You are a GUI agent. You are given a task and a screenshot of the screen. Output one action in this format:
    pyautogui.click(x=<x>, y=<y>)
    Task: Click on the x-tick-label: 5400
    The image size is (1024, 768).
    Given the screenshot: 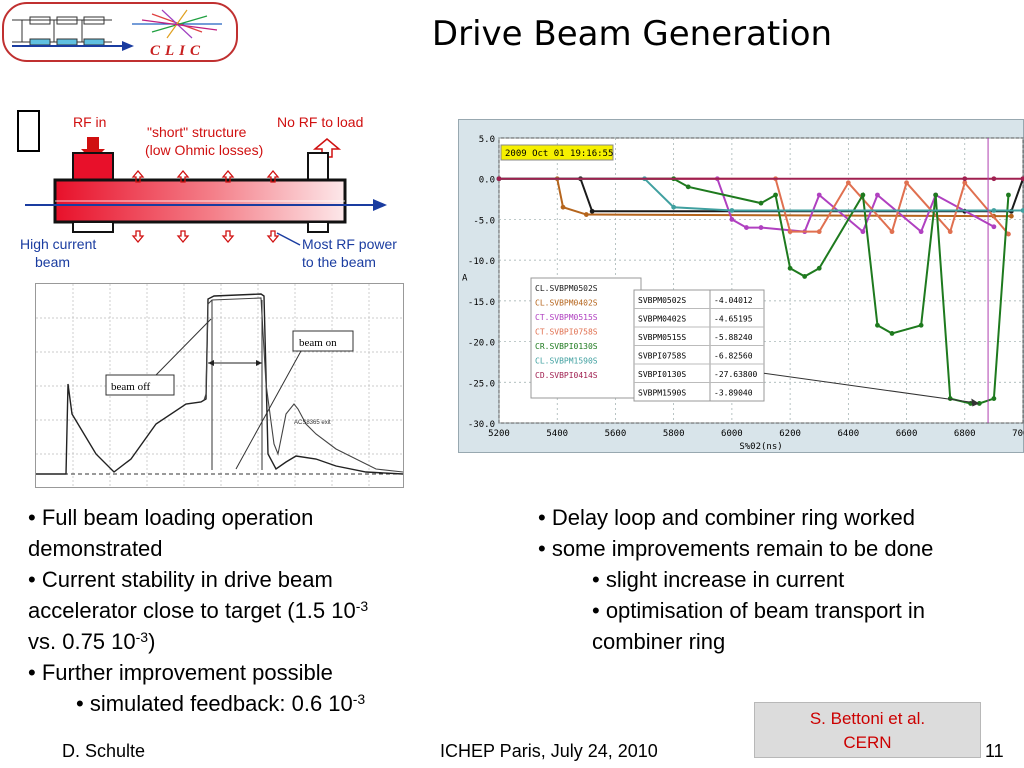 What is the action you would take?
    pyautogui.click(x=557, y=434)
    